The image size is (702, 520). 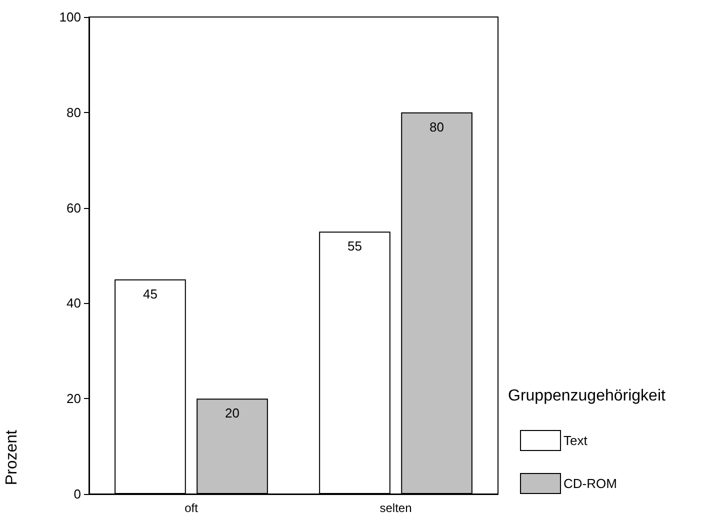 I want to click on y-tick-label: 100, so click(x=70, y=17).